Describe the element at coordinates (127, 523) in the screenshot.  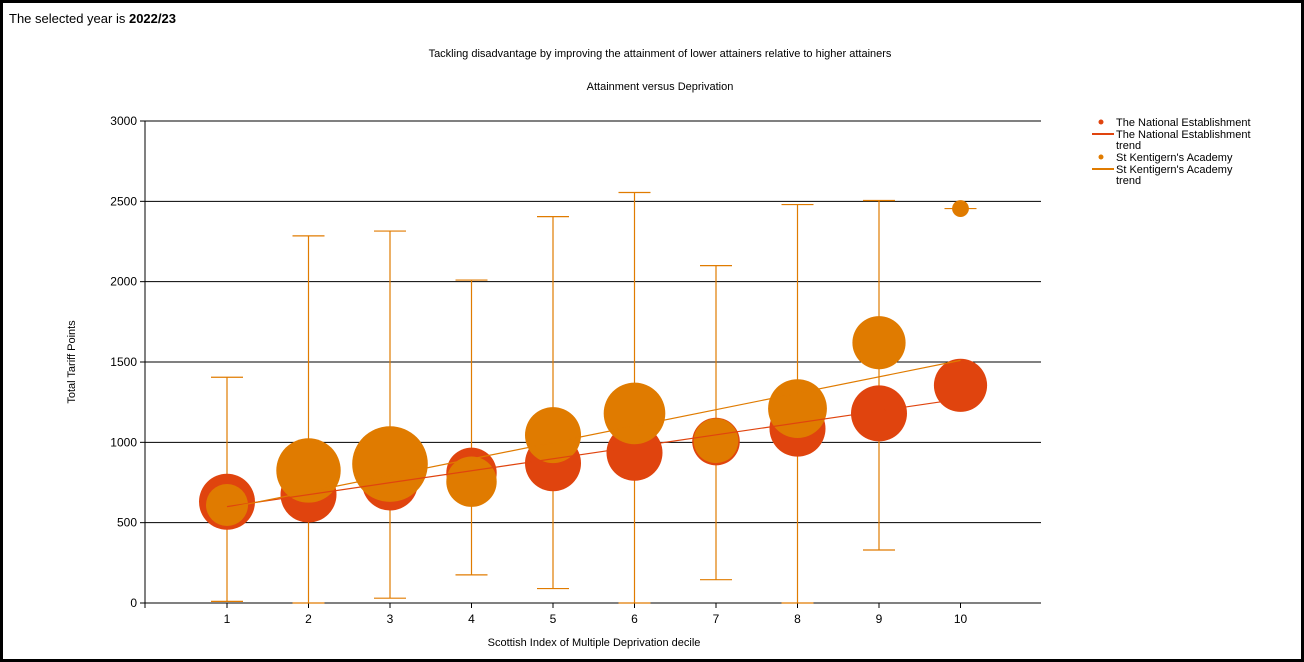
I see `y-tick-label: 500` at that location.